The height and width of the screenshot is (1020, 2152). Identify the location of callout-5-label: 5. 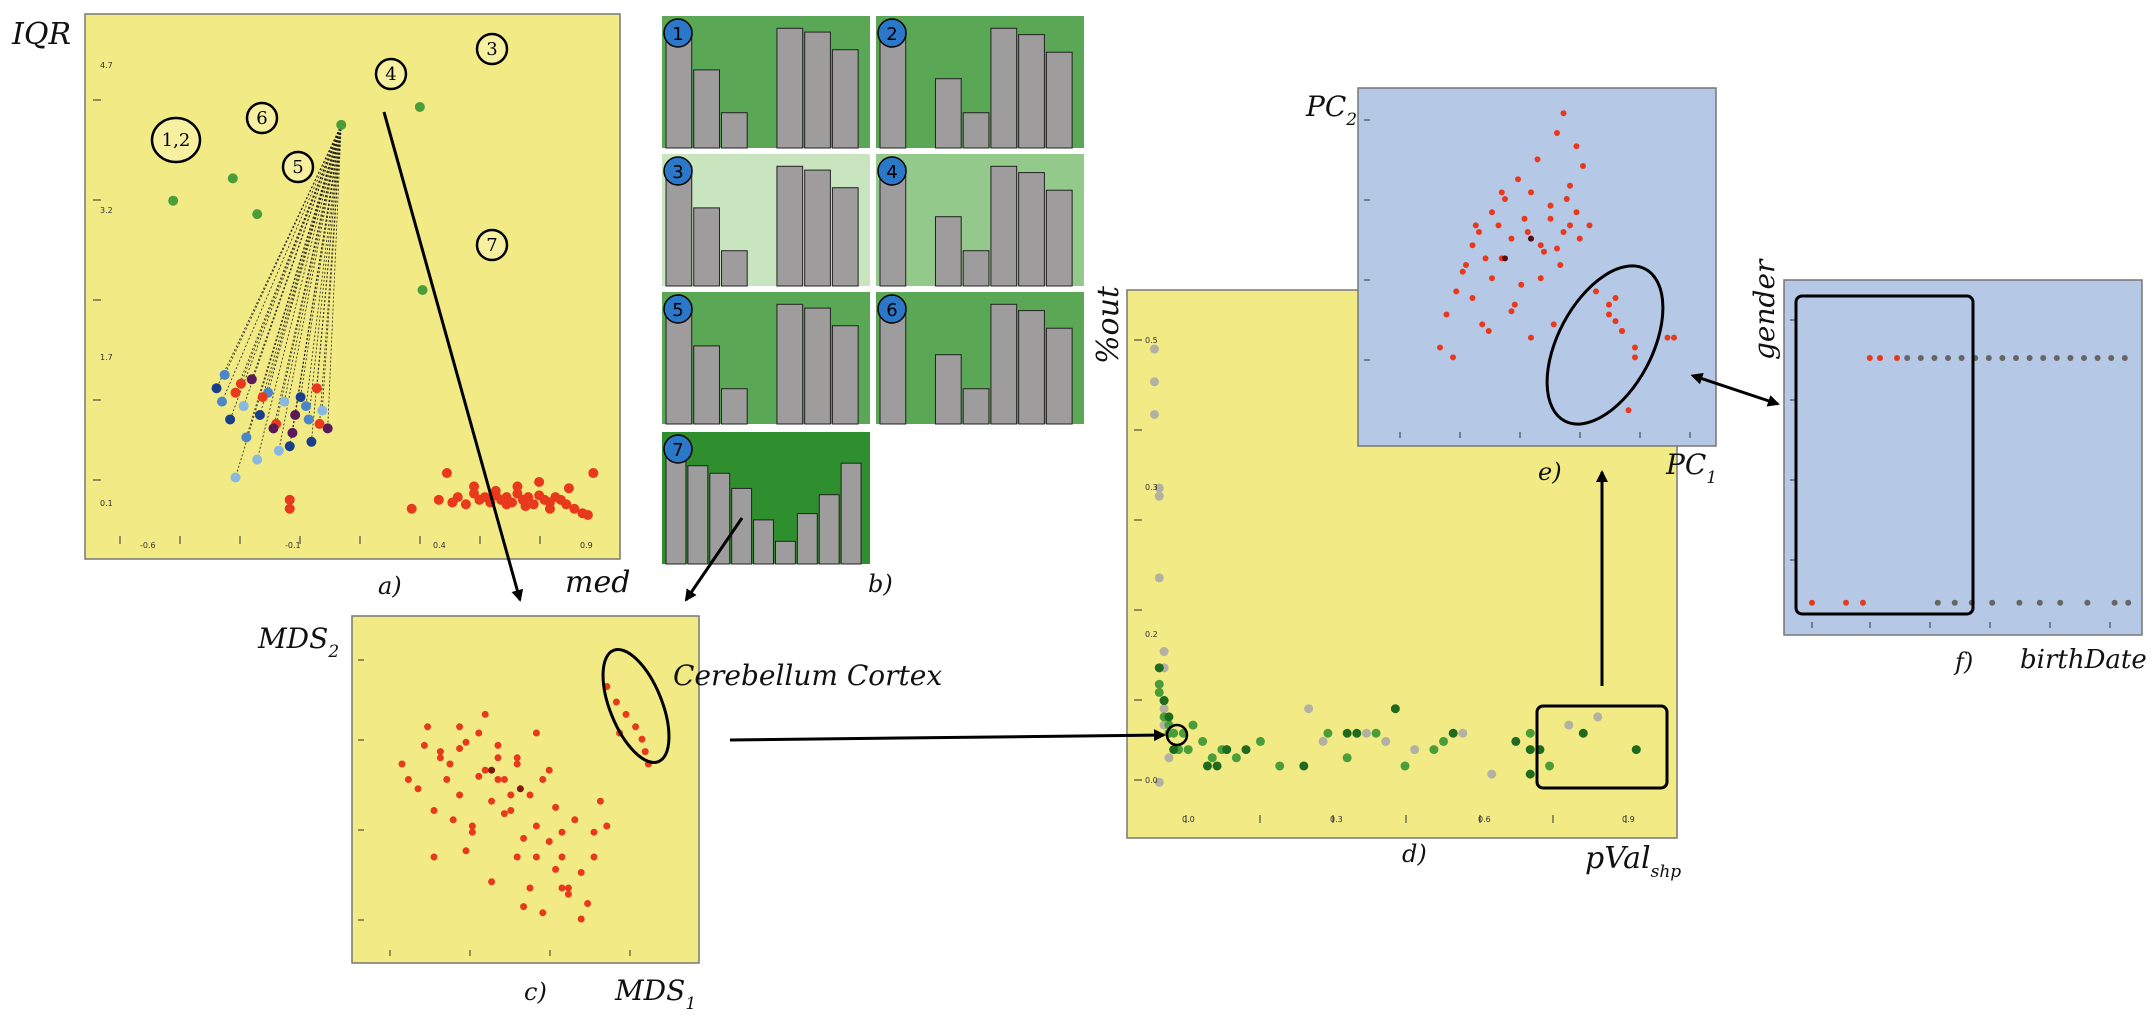
(297, 167).